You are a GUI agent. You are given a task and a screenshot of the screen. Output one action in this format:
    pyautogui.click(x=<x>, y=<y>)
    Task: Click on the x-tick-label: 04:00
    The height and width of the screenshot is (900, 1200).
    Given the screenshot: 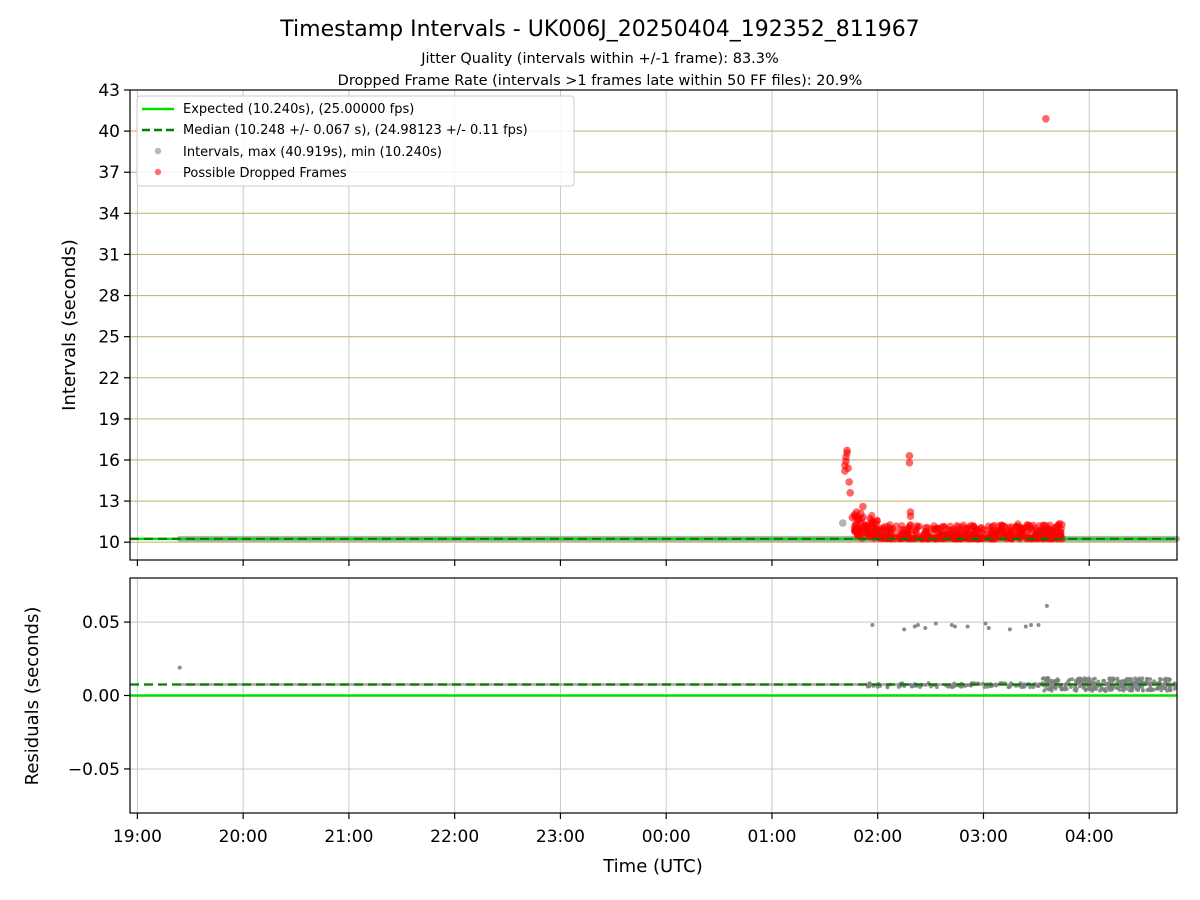 What is the action you would take?
    pyautogui.click(x=1089, y=837)
    